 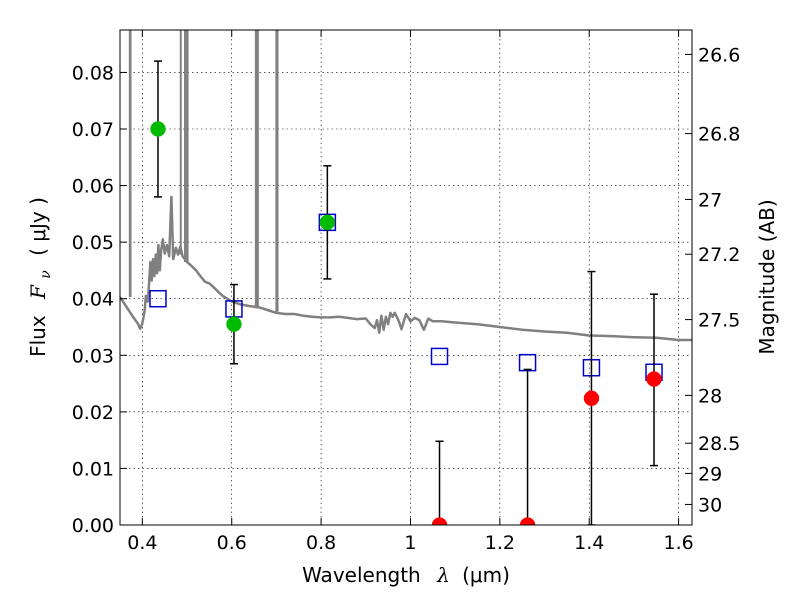 What do you see at coordinates (38, 226) in the screenshot?
I see `y-axis-label-unit: ( μJy )` at bounding box center [38, 226].